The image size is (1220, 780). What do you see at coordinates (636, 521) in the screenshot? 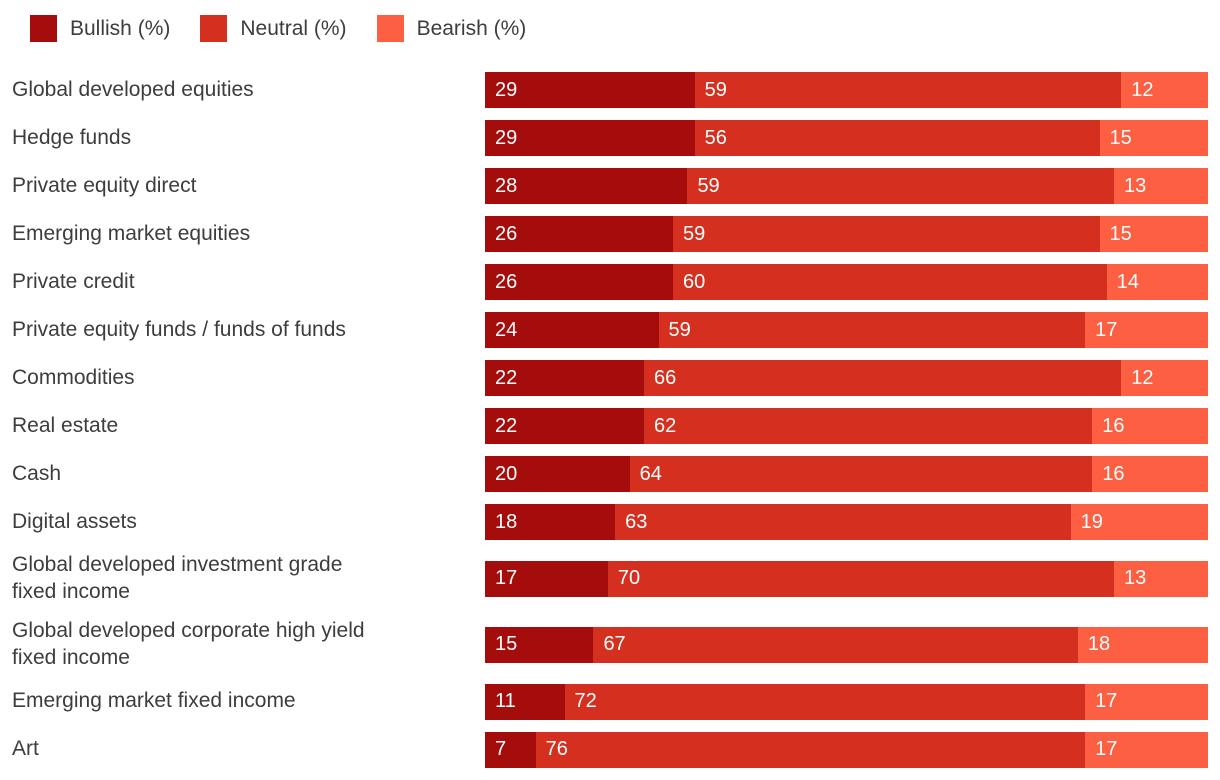
I see `segment-value: 63` at bounding box center [636, 521].